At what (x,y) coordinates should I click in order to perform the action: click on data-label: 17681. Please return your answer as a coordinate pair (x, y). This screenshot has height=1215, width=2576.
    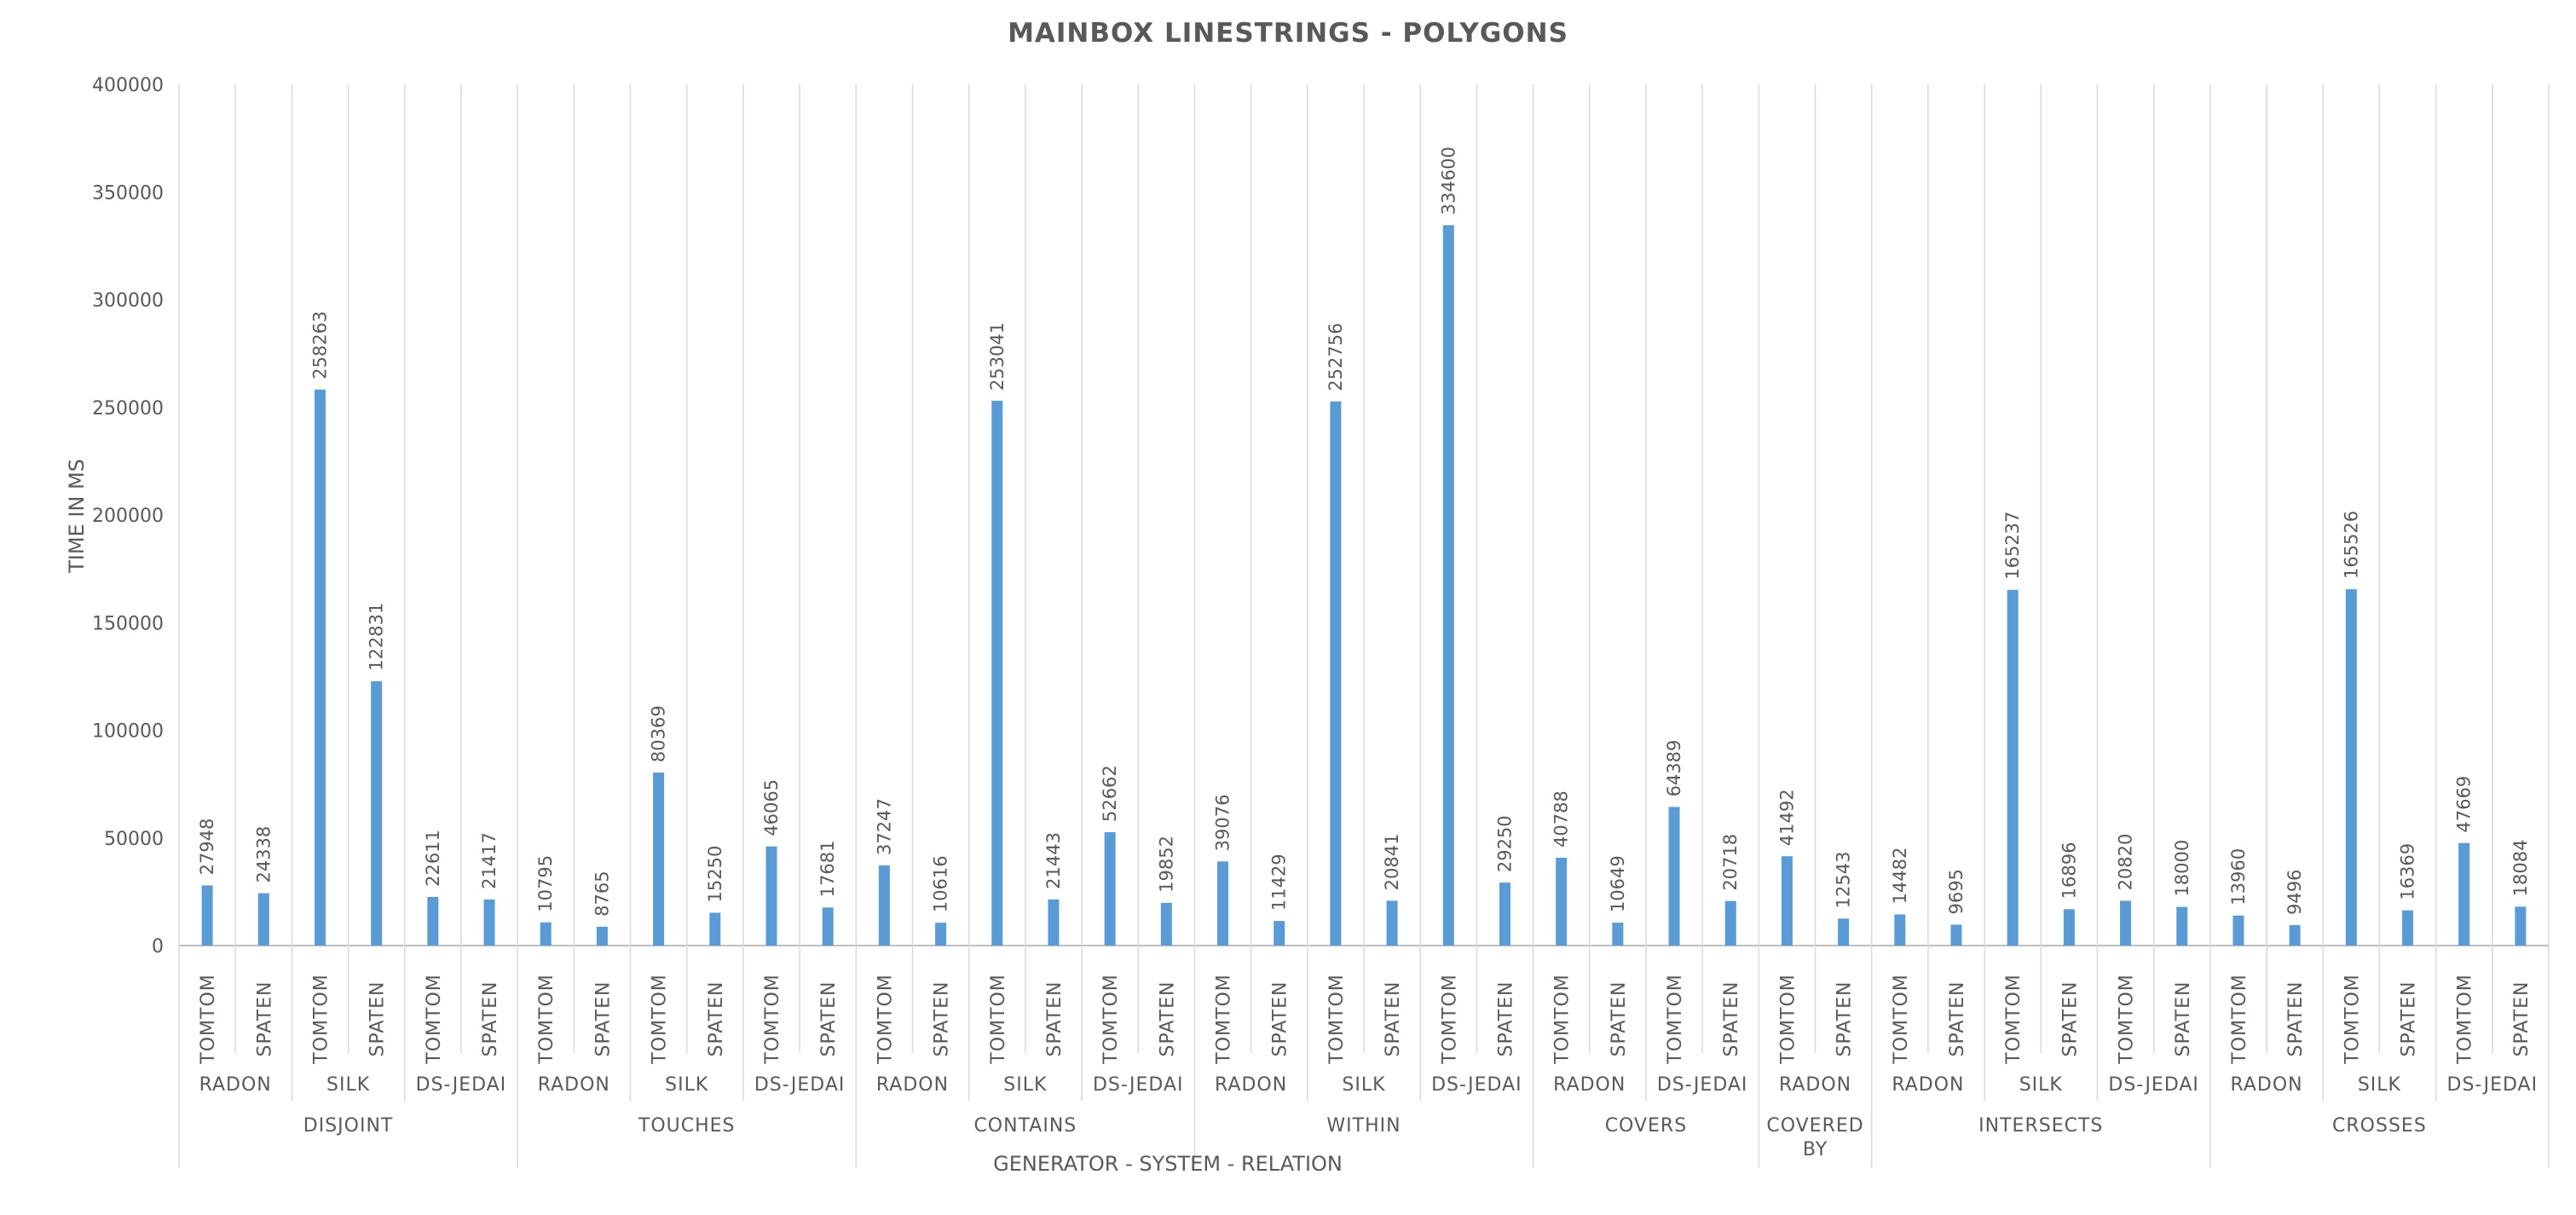
    Looking at the image, I should click on (827, 870).